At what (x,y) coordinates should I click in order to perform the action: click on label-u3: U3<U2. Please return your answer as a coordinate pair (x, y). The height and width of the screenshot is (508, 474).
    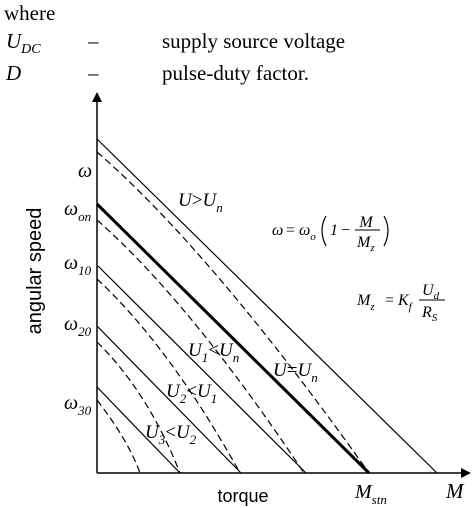
    Looking at the image, I should click on (171, 434).